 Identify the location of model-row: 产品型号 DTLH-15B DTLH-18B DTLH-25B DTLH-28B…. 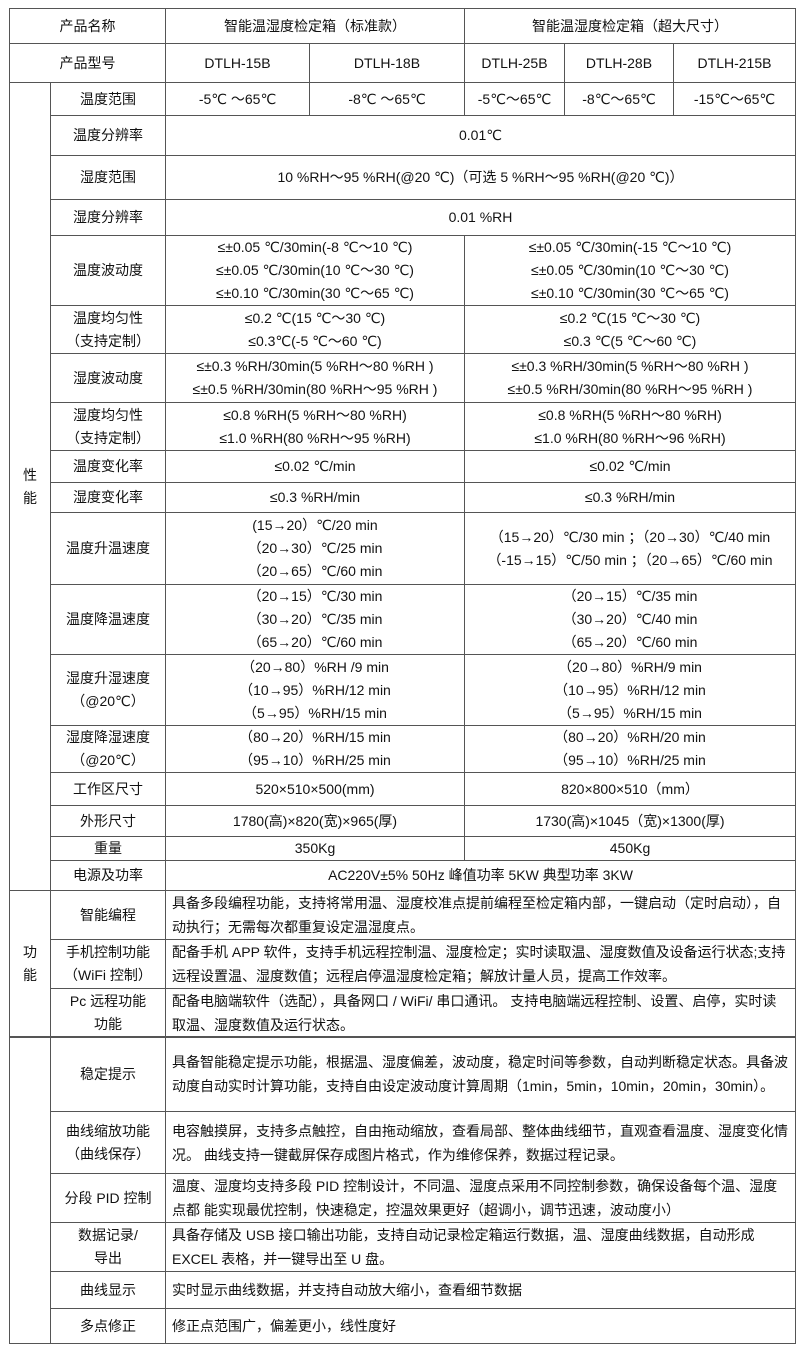
(402, 63).